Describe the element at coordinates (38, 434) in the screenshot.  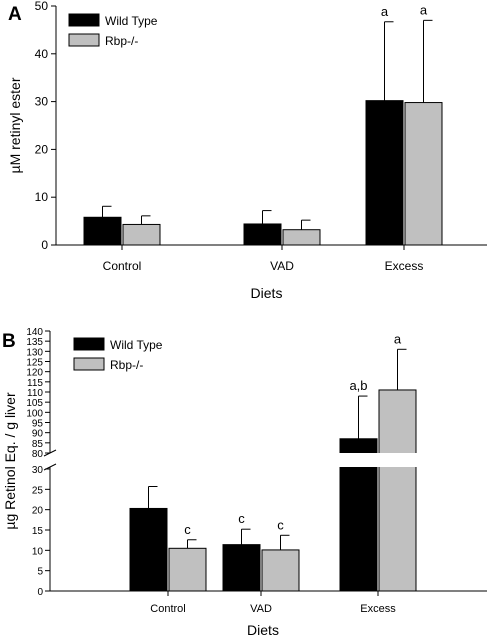
I see `y-tick-label-b: 90` at that location.